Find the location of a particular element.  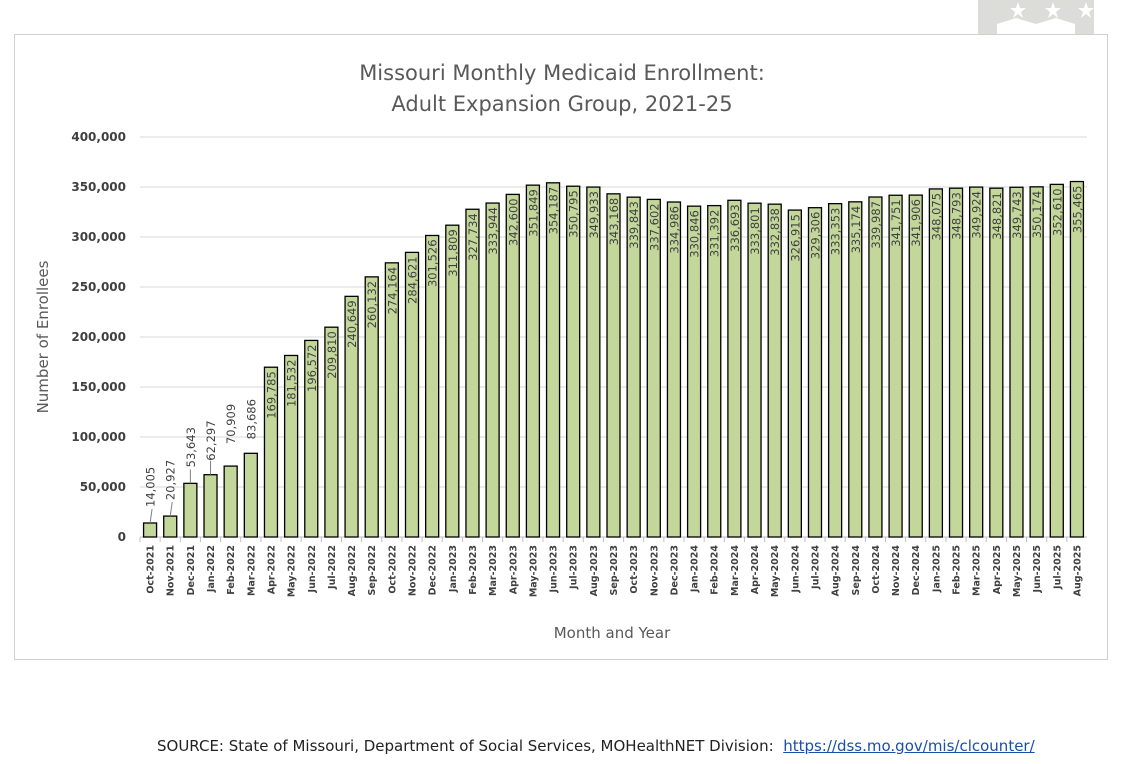

data-label: 352,610 is located at coordinates (1057, 212).